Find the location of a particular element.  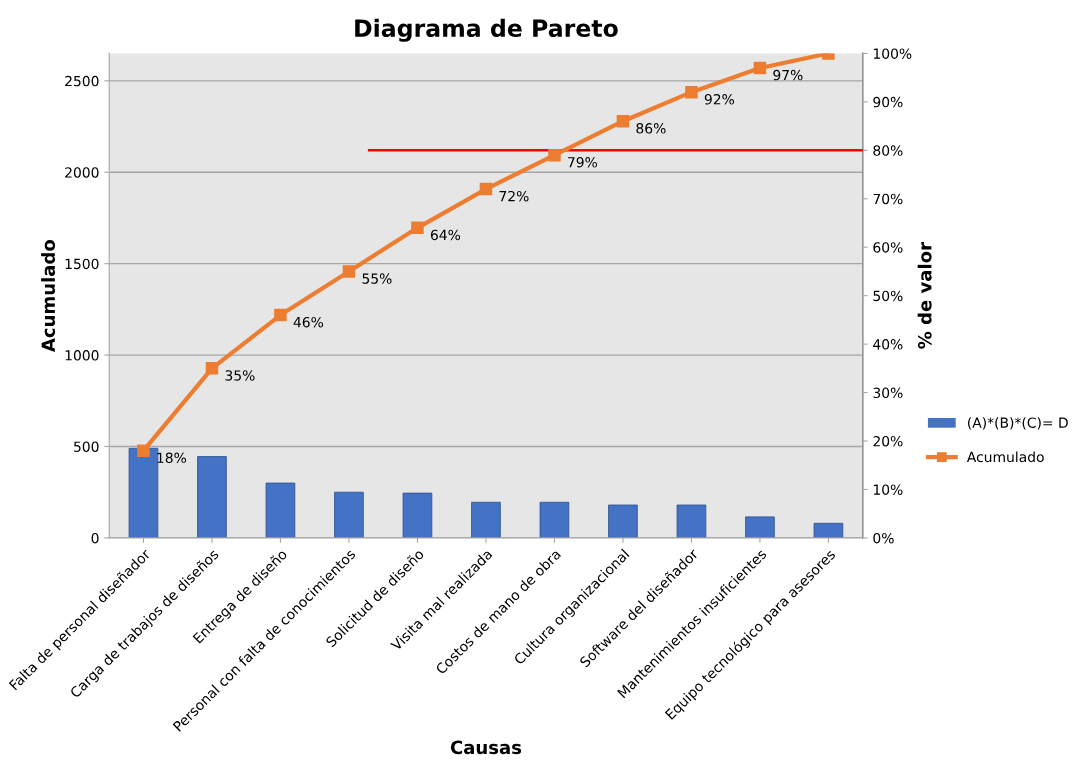

y2-tick-label: 20% is located at coordinates (888, 441).